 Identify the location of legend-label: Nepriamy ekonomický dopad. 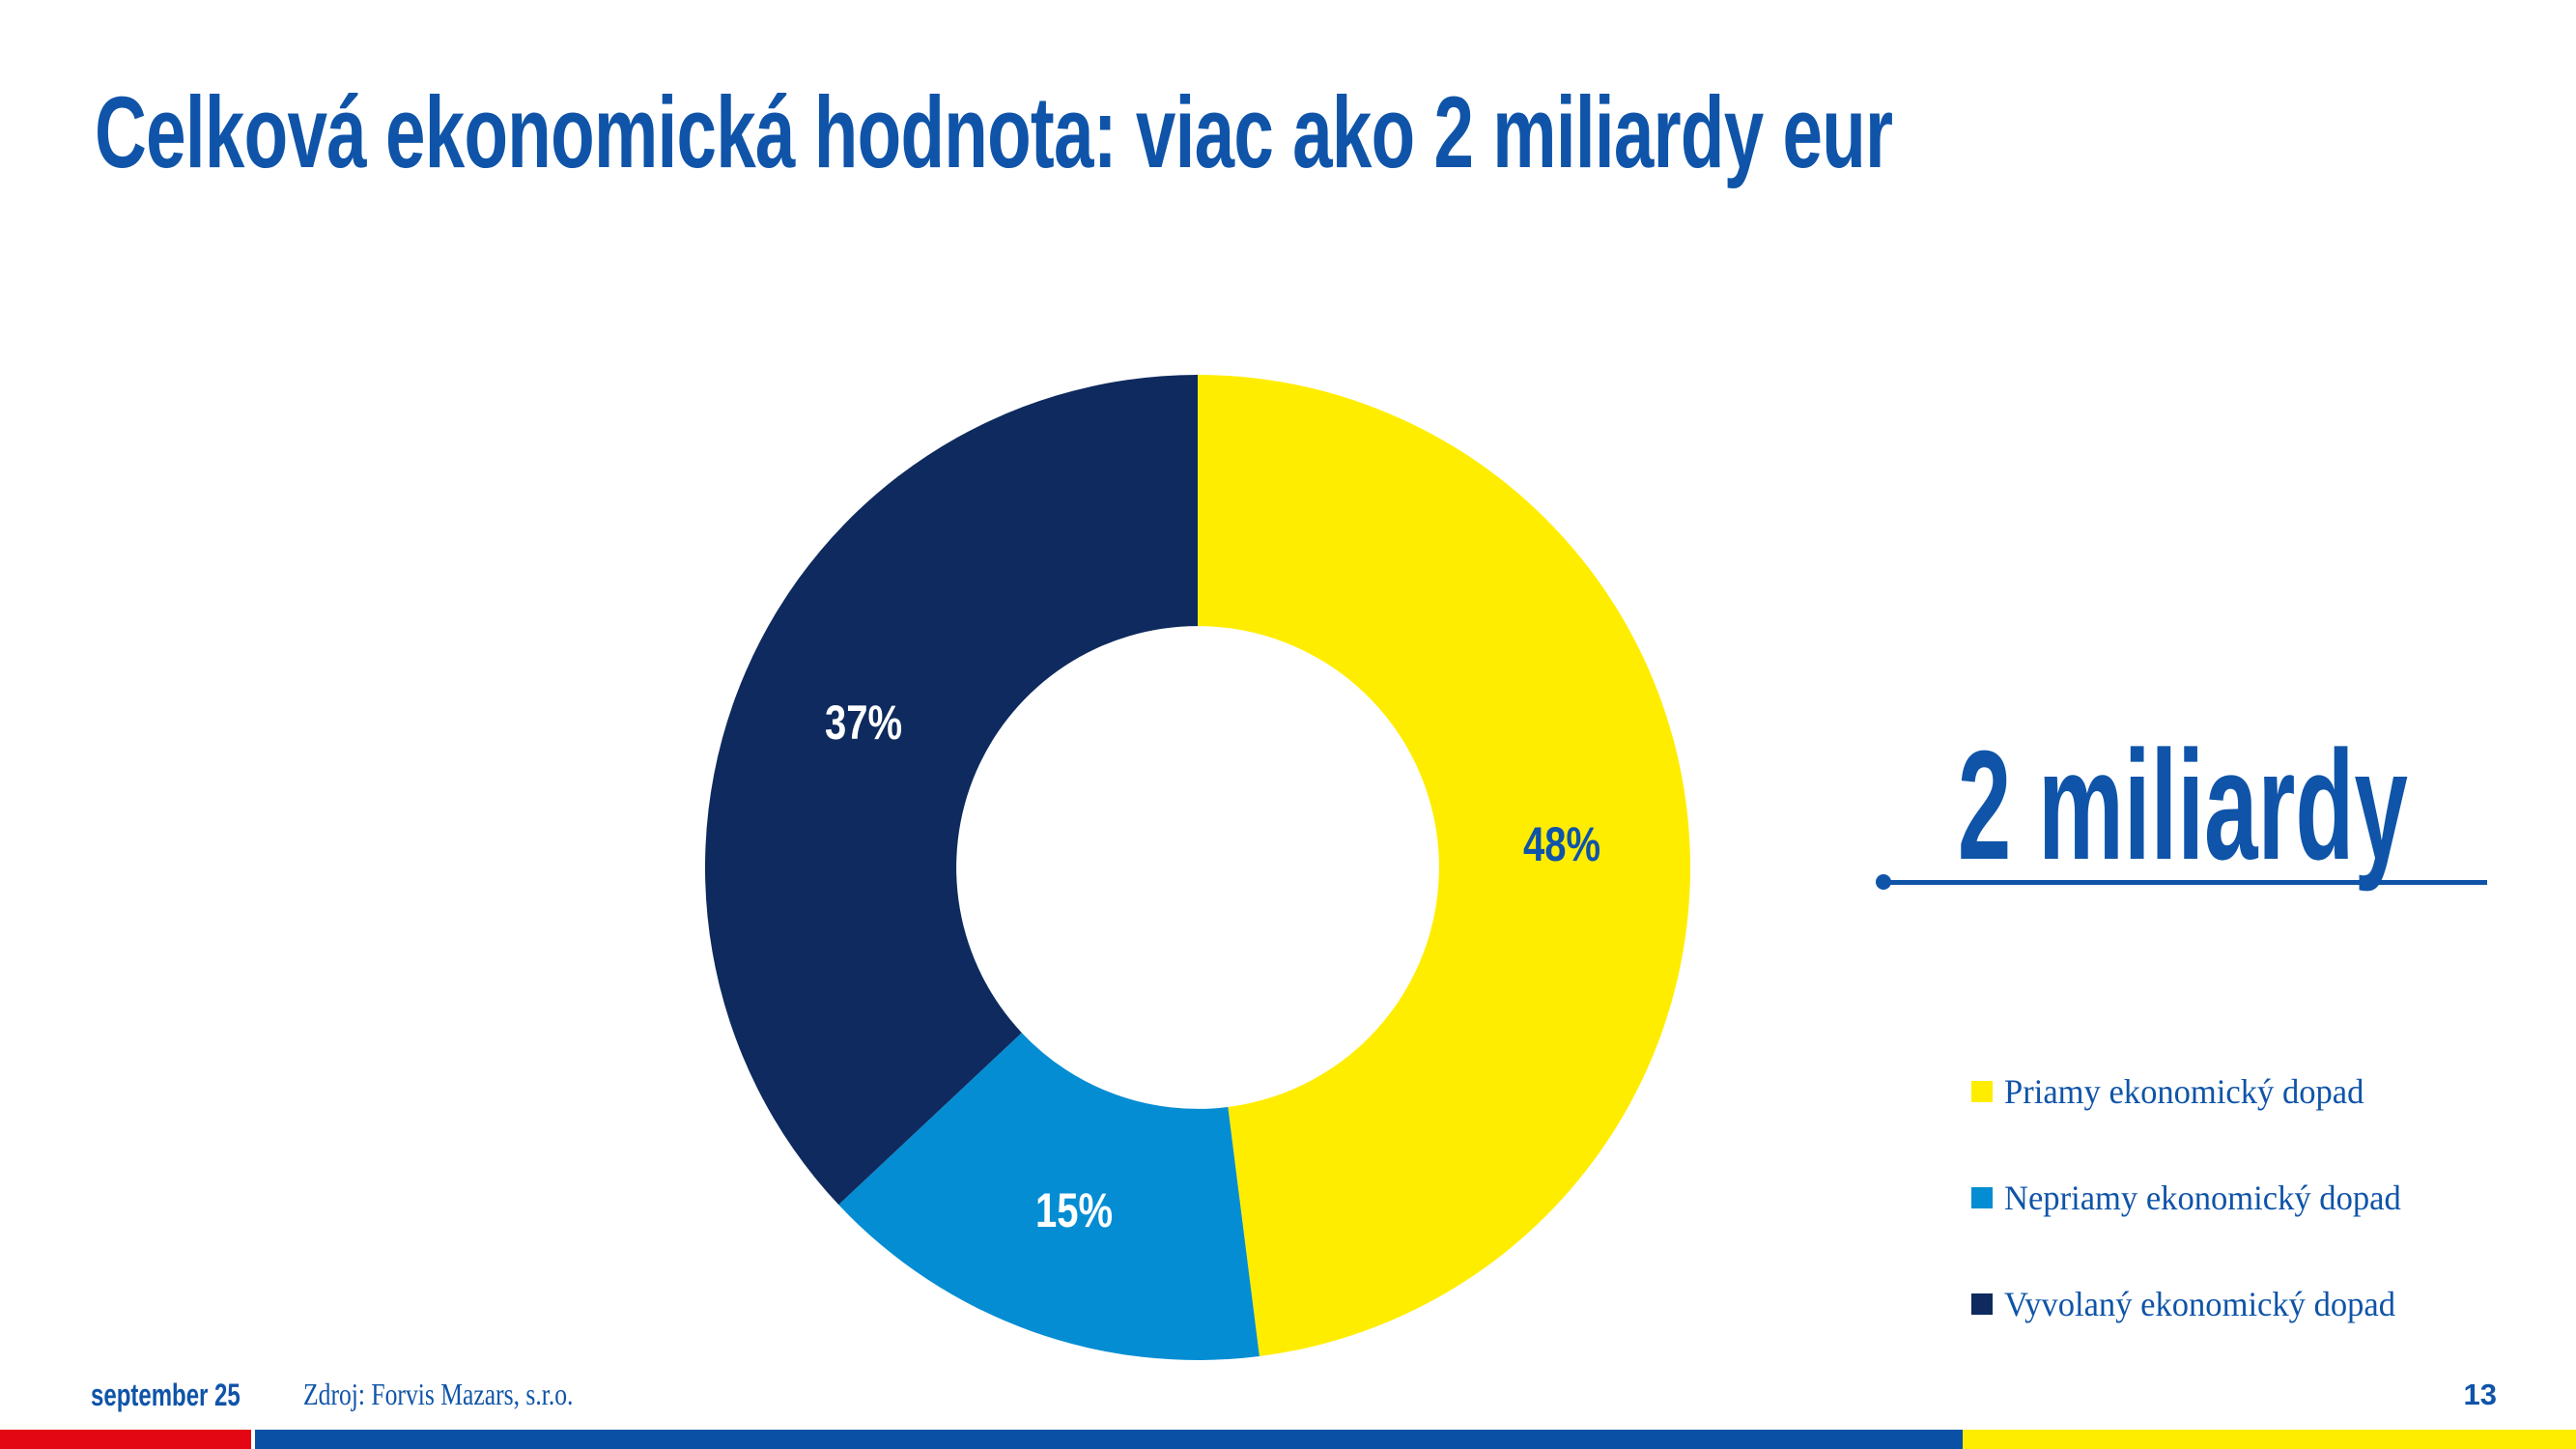
(2202, 1198).